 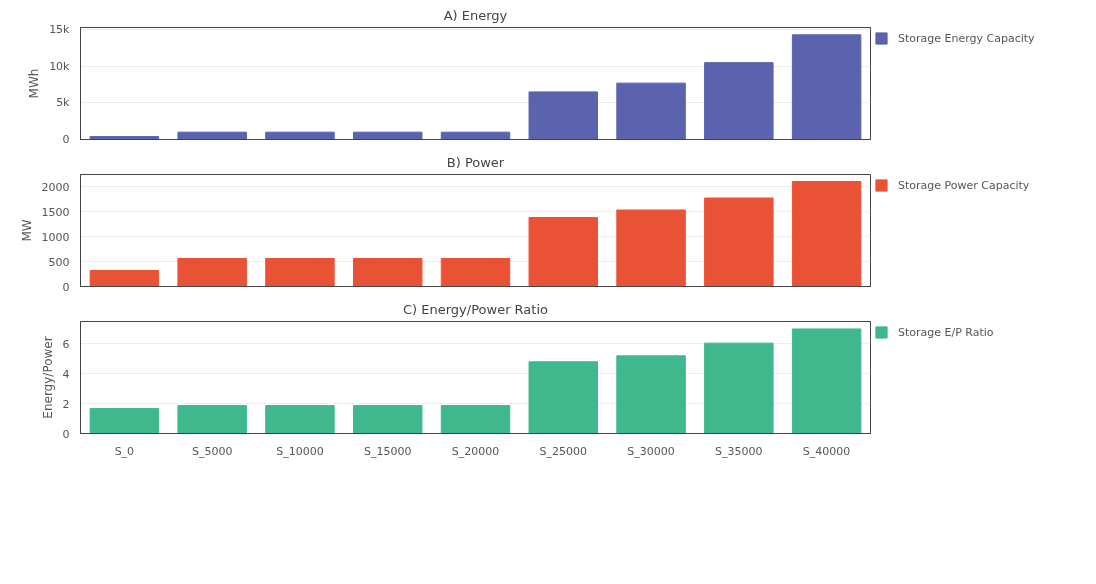 I want to click on y-tick-label: 4, so click(x=66, y=374).